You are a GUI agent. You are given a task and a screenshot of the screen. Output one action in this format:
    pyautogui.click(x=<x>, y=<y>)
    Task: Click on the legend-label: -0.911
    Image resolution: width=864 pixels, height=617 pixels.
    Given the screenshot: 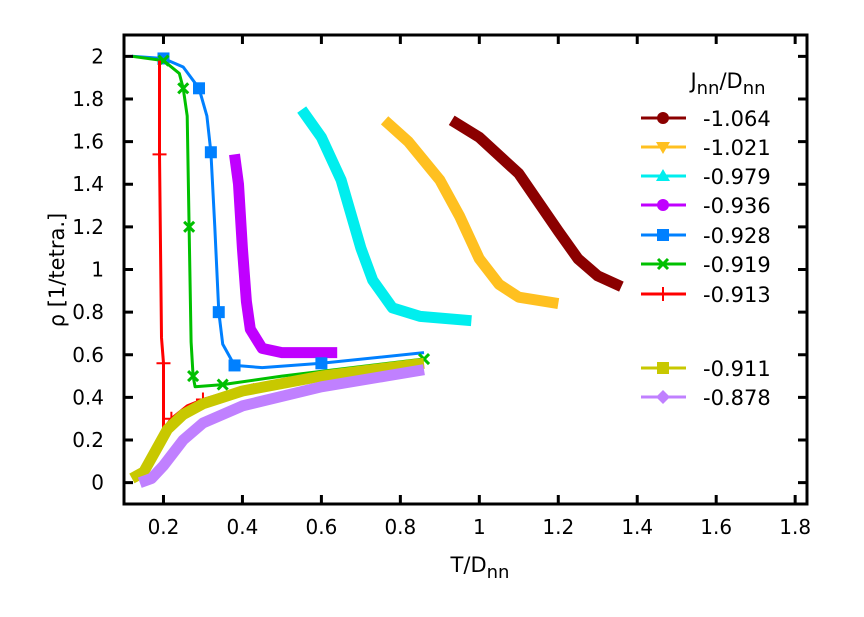 What is the action you would take?
    pyautogui.click(x=737, y=369)
    